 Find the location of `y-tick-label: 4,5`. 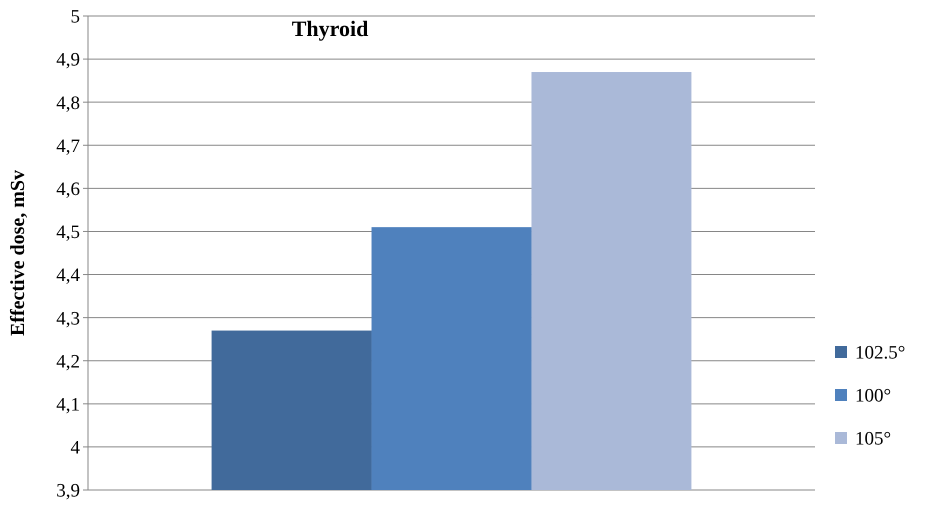

y-tick-label: 4,5 is located at coordinates (68, 233).